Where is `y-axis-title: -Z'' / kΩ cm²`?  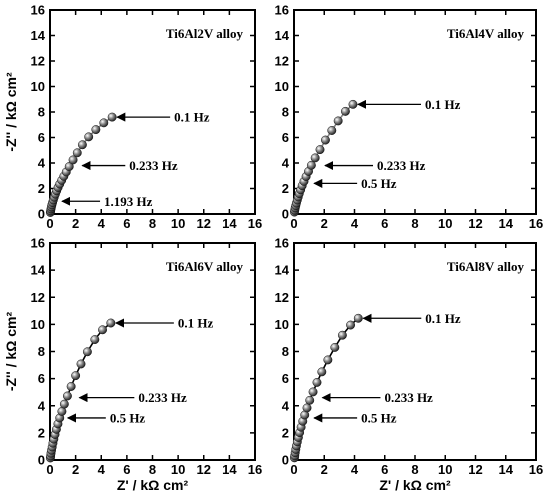
y-axis-title: -Z'' / kΩ cm² is located at coordinates (11, 112).